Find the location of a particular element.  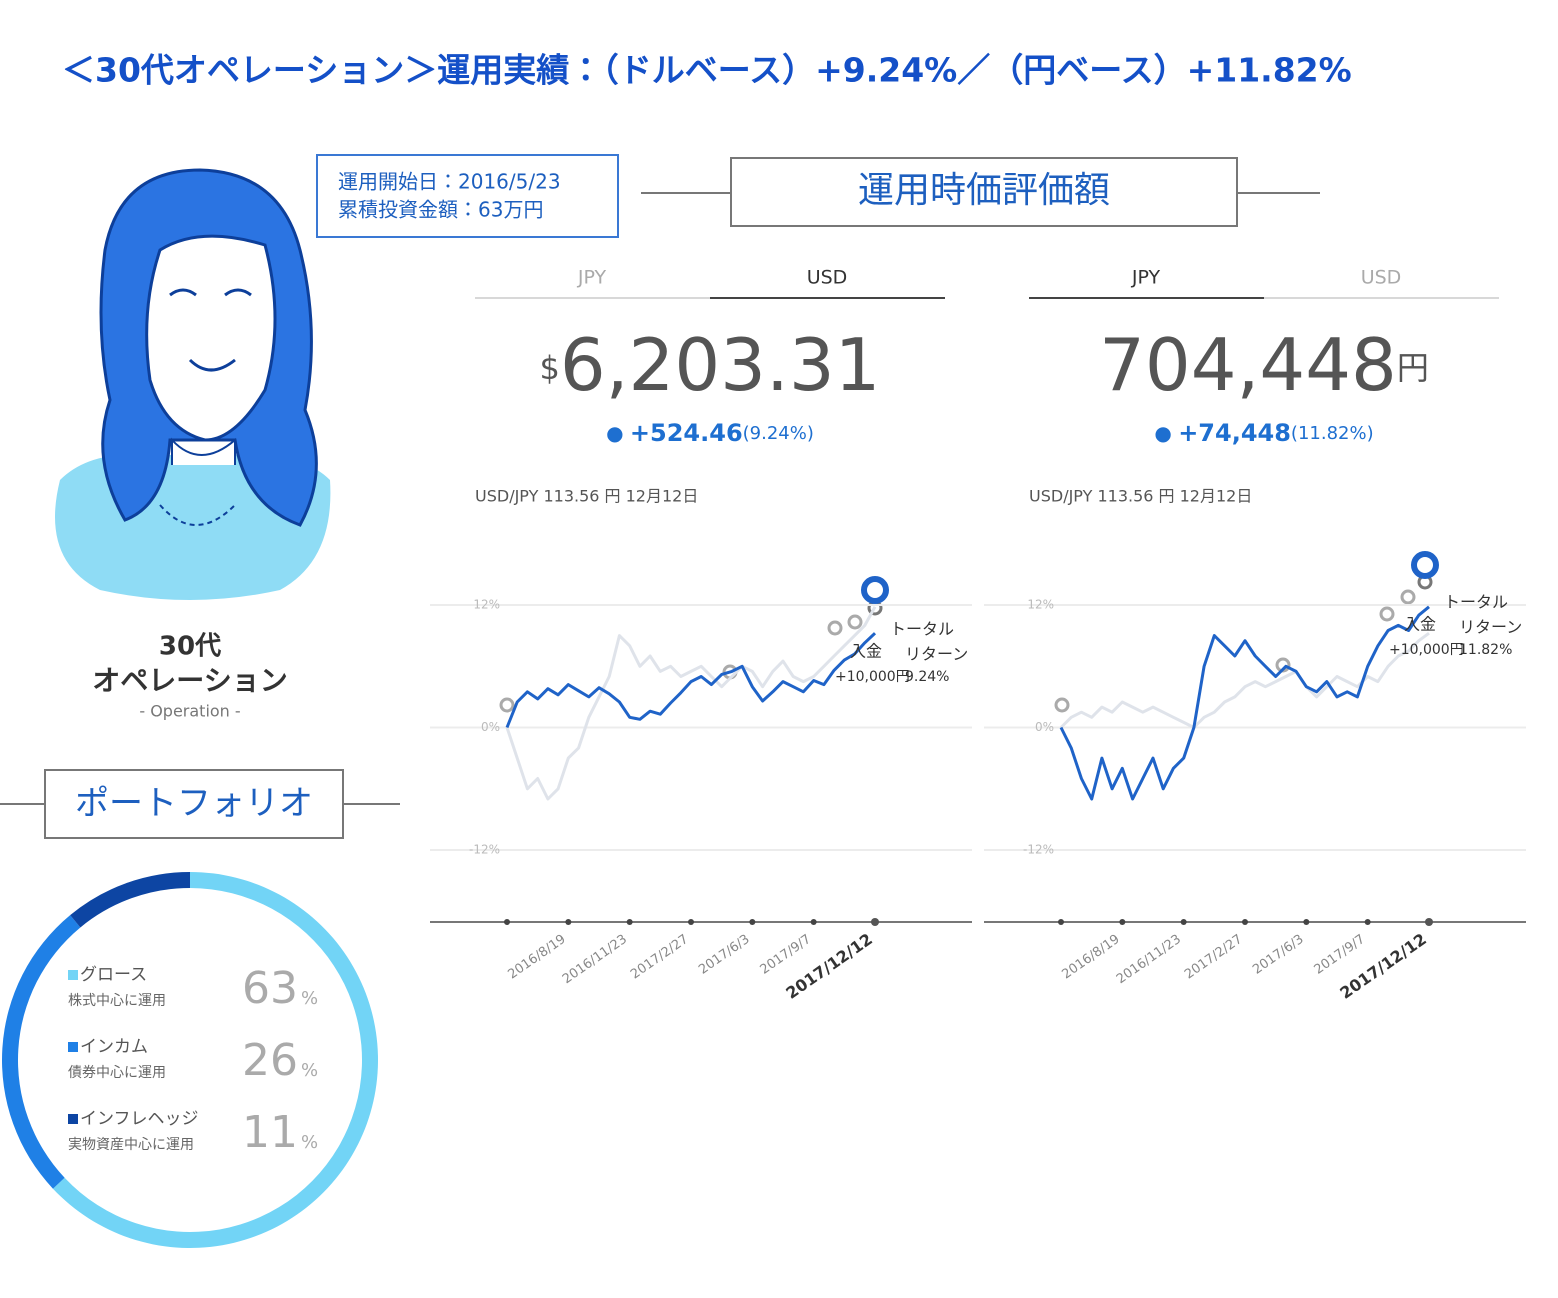

annotation: 9.24% is located at coordinates (927, 677).